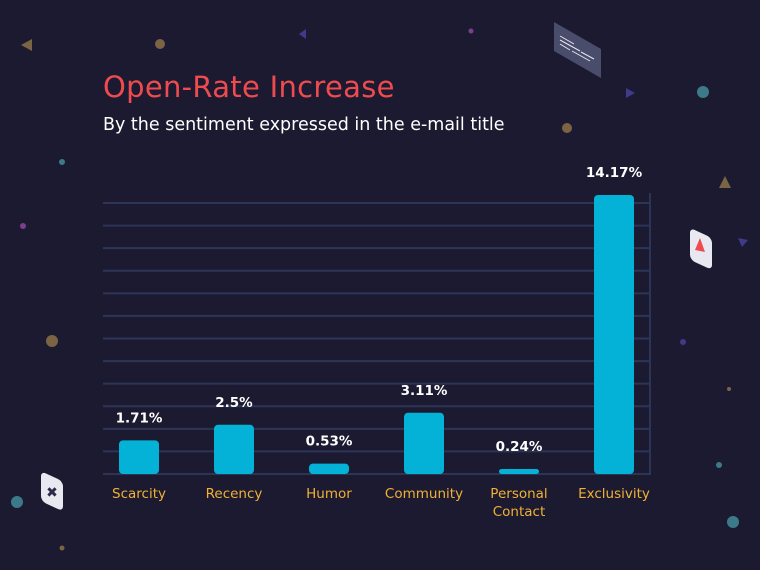  I want to click on category-label: Community, so click(424, 494).